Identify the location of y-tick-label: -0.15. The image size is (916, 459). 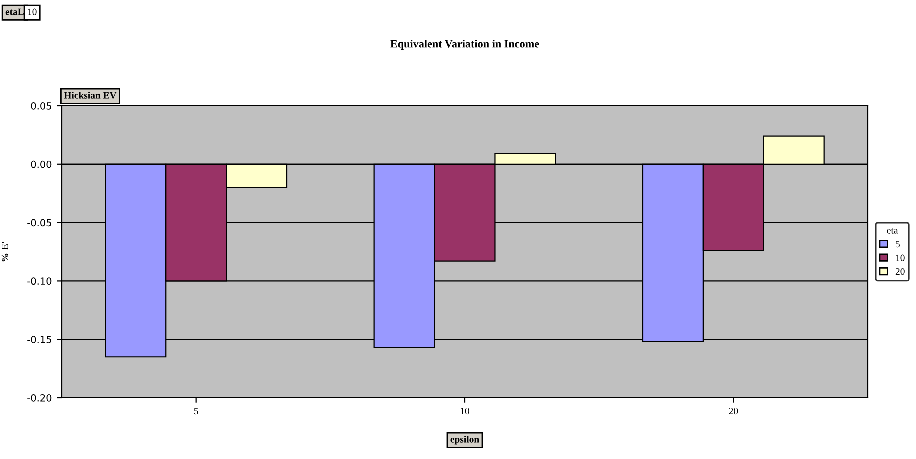
(40, 340).